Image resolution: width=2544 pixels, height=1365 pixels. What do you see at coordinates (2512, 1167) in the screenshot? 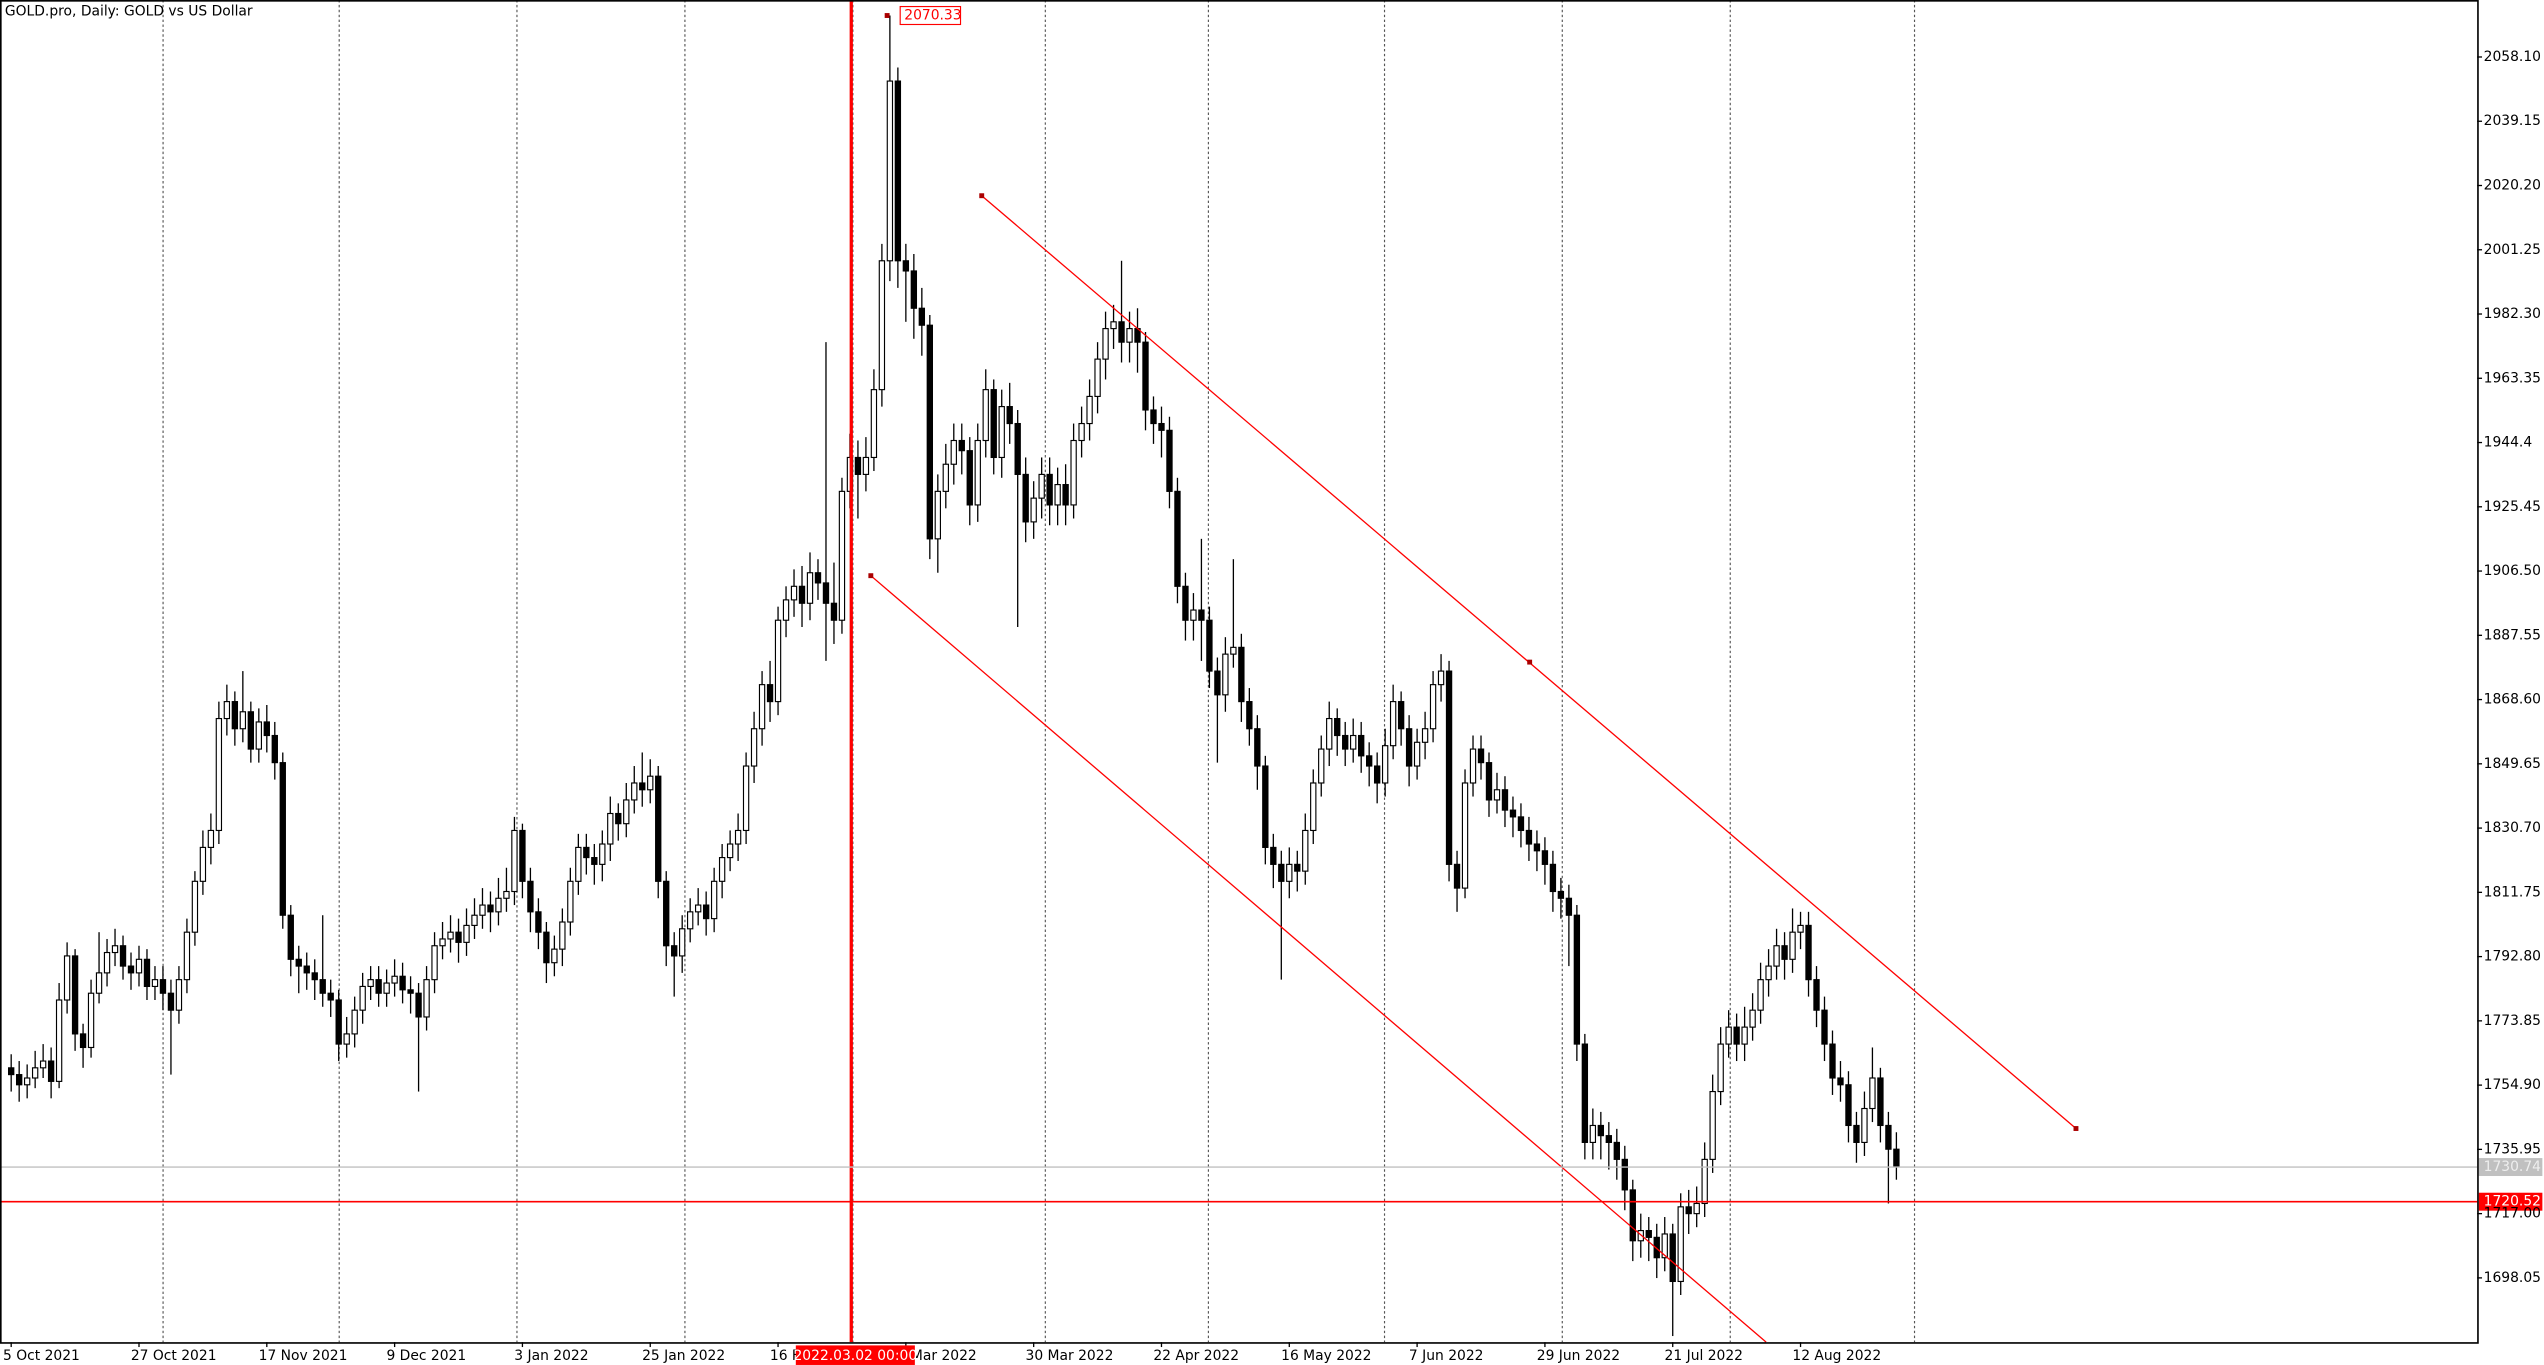
I see `bid-label: 1730.74` at bounding box center [2512, 1167].